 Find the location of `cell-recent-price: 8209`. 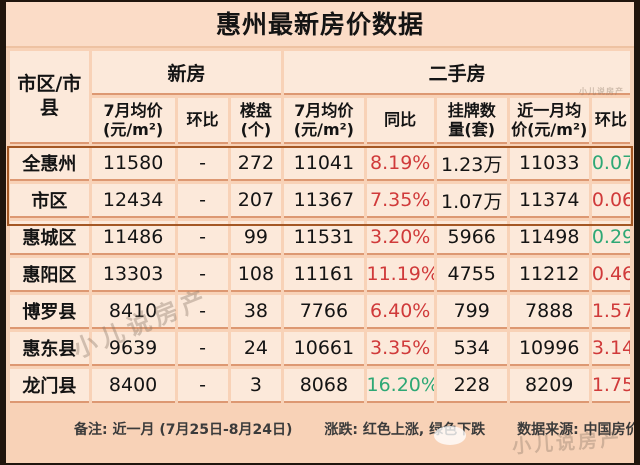

cell-recent-price: 8209 is located at coordinates (549, 386).